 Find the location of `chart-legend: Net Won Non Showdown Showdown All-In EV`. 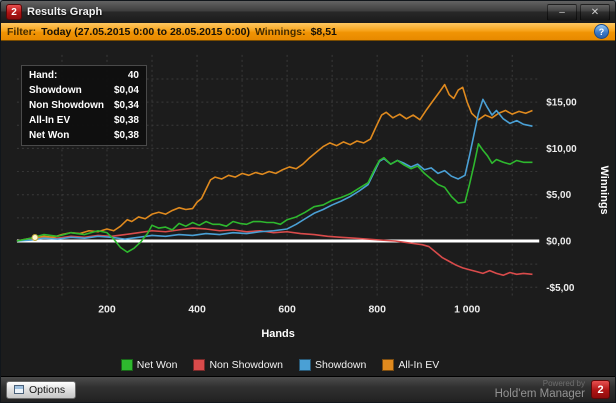

chart-legend: Net Won Non Showdown Showdown All-In EV is located at coordinates (280, 365).